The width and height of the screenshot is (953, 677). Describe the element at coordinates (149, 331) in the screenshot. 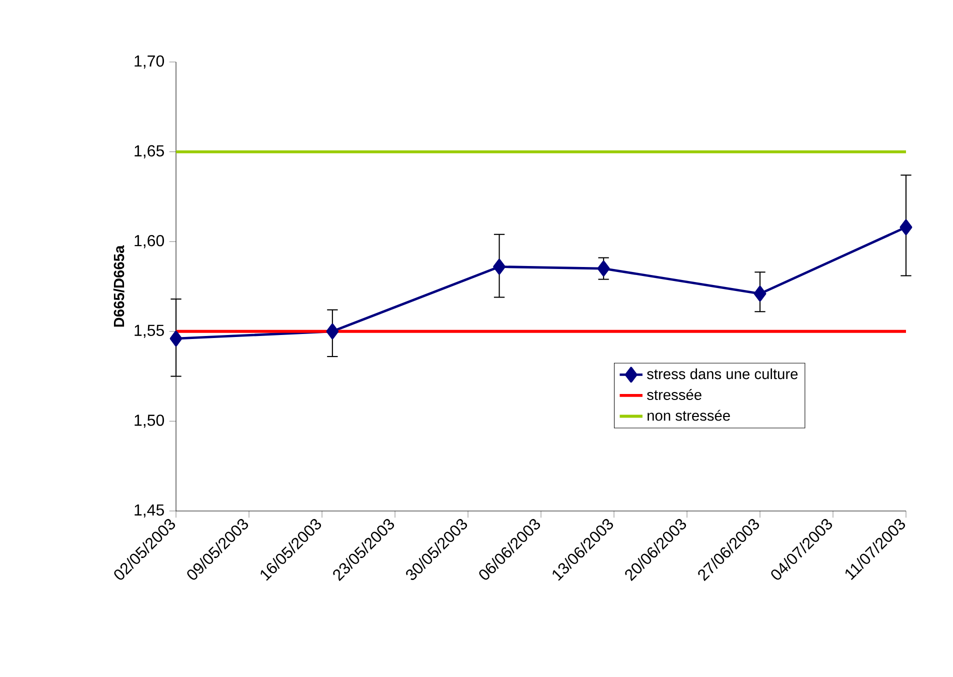

I see `y-tick-label: 1,55` at that location.